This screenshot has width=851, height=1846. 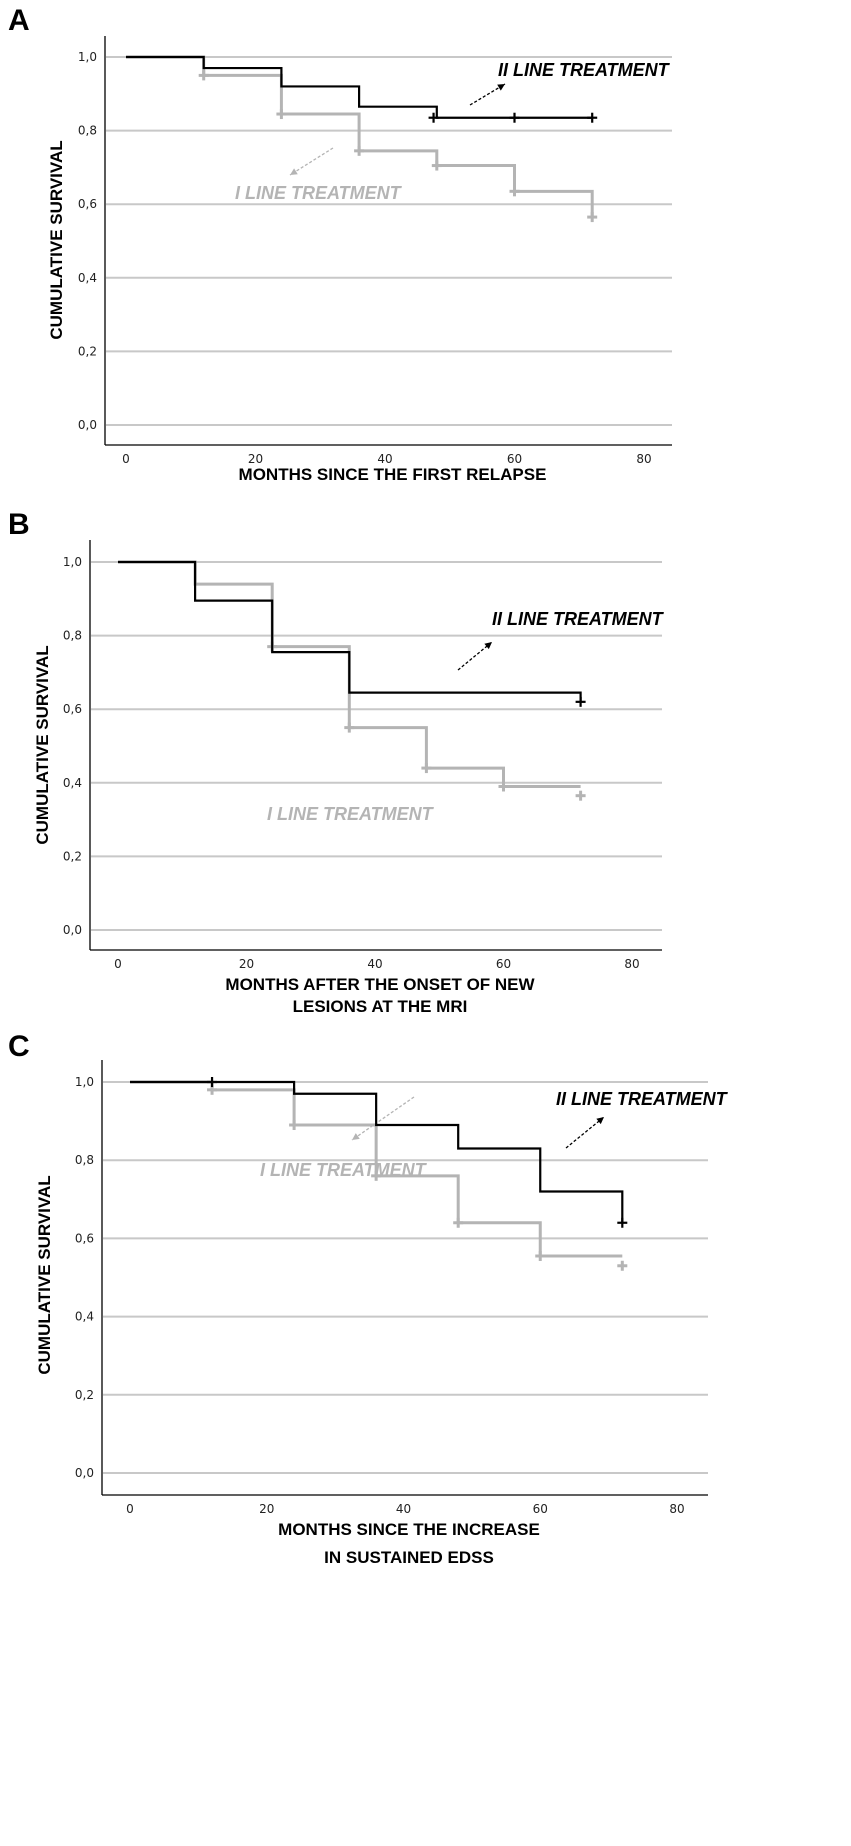 I want to click on panel-letter: B, so click(x=19, y=524).